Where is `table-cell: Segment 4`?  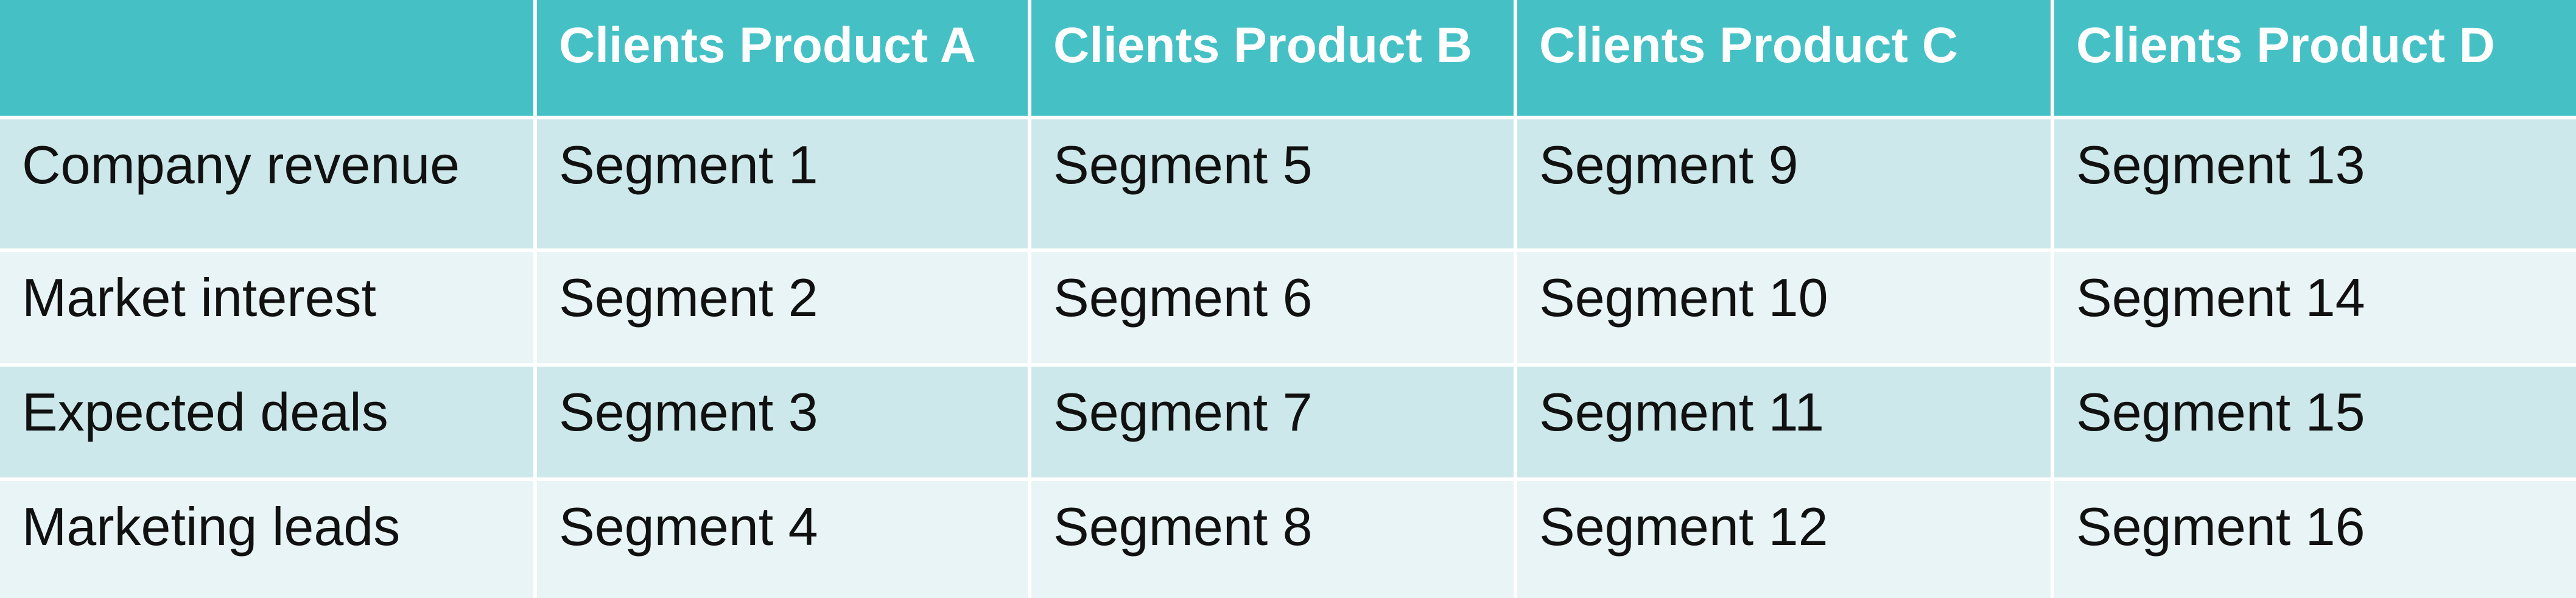 table-cell: Segment 4 is located at coordinates (782, 539).